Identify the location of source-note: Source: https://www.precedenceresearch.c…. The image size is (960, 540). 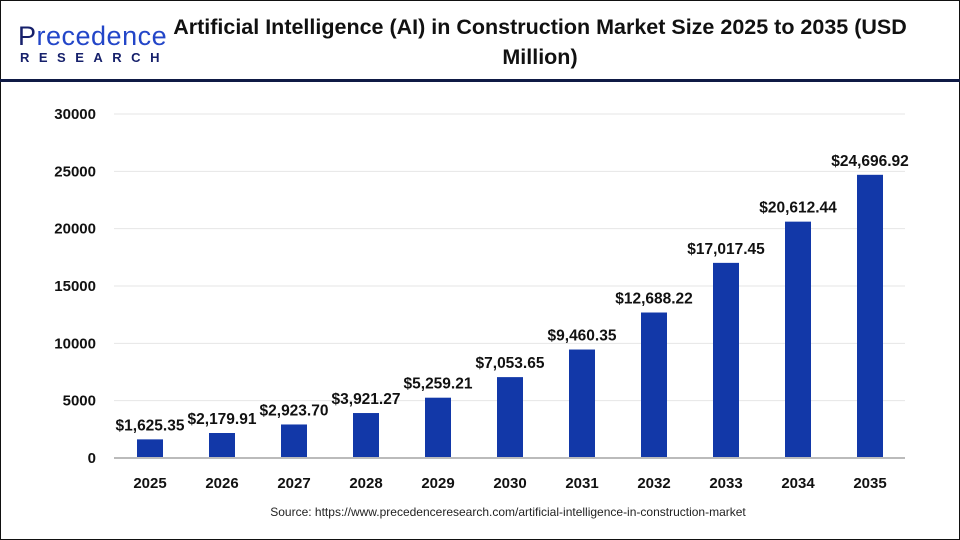
(508, 512).